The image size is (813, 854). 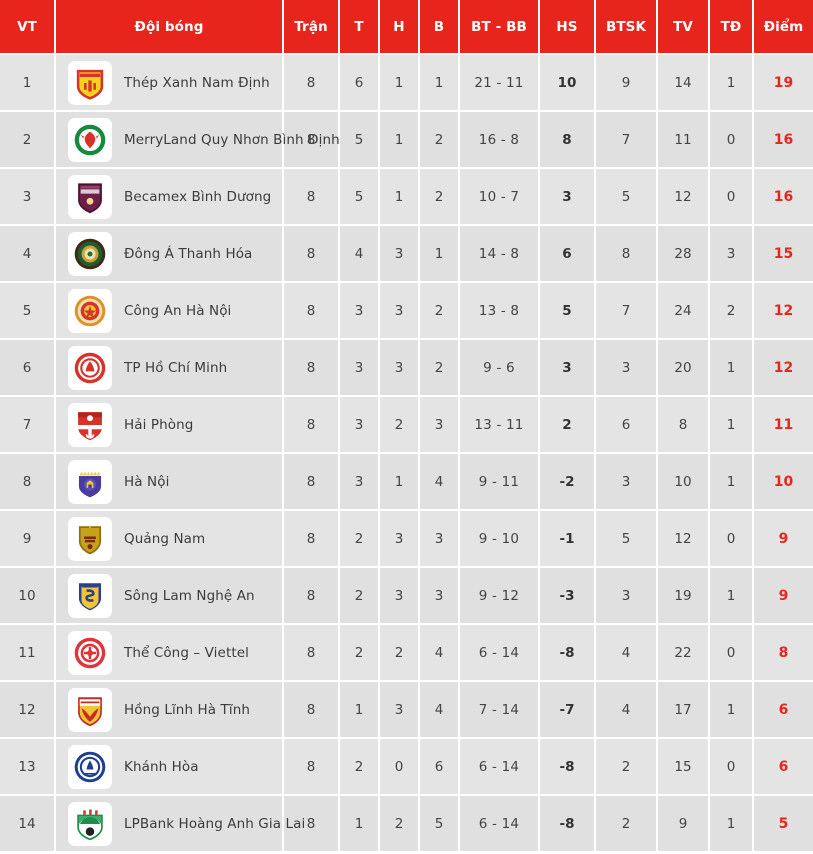 What do you see at coordinates (439, 767) in the screenshot?
I see `cell-losses: 6` at bounding box center [439, 767].